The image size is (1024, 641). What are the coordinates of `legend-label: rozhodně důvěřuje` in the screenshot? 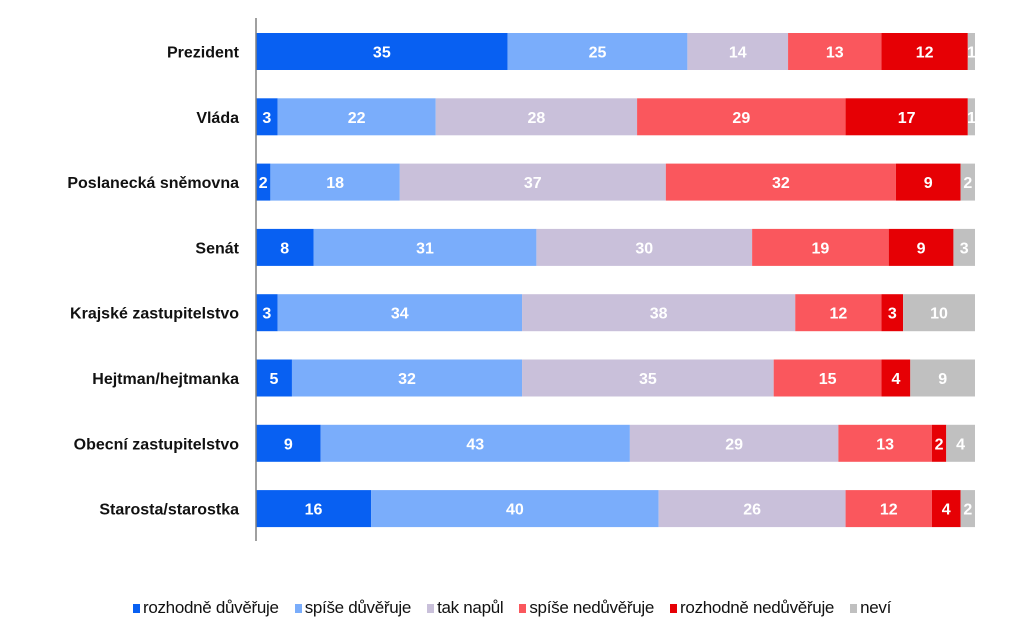 It's located at (210, 607).